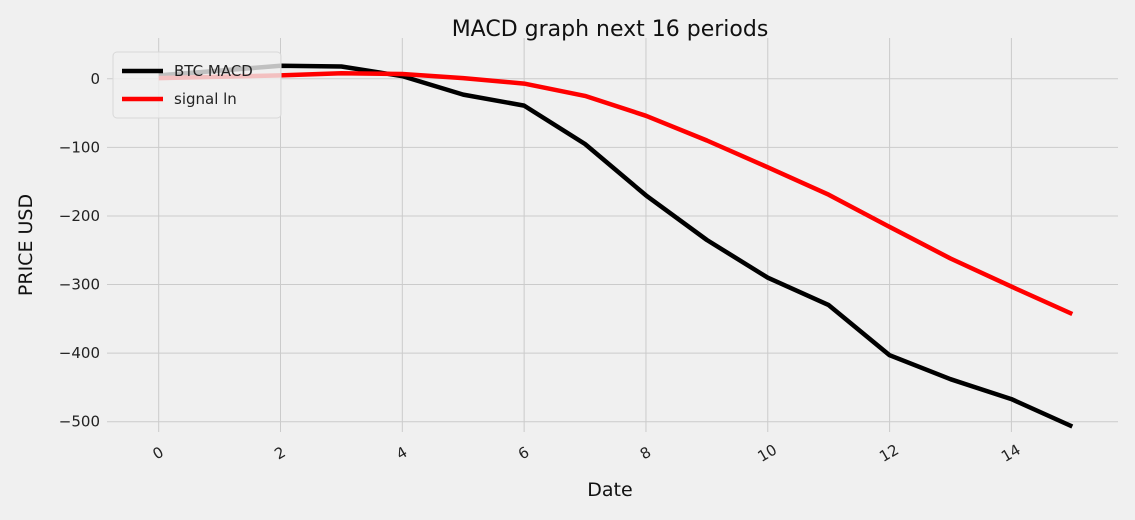  I want to click on legend-box, so click(197, 85).